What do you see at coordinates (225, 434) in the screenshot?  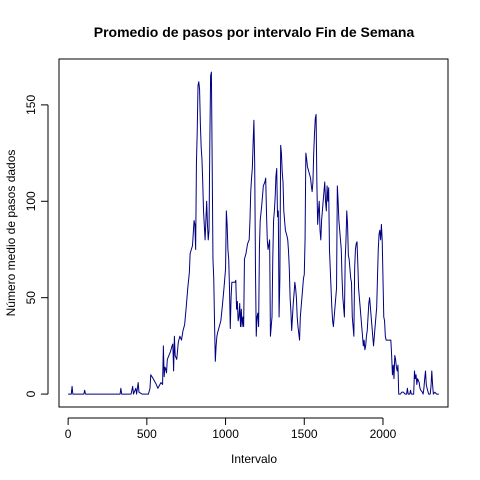 I see `x-tick-label: 1000` at bounding box center [225, 434].